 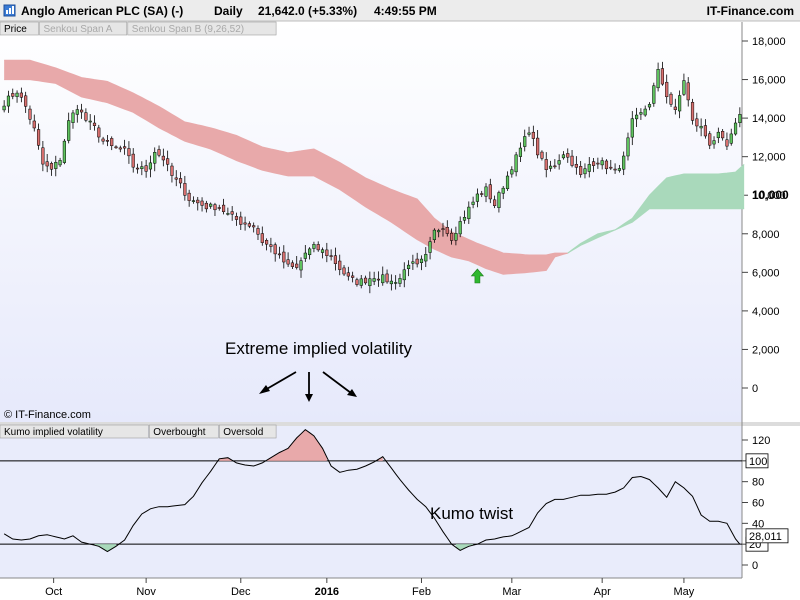 What do you see at coordinates (766, 235) in the screenshot?
I see `price-tick-label: 8,000` at bounding box center [766, 235].